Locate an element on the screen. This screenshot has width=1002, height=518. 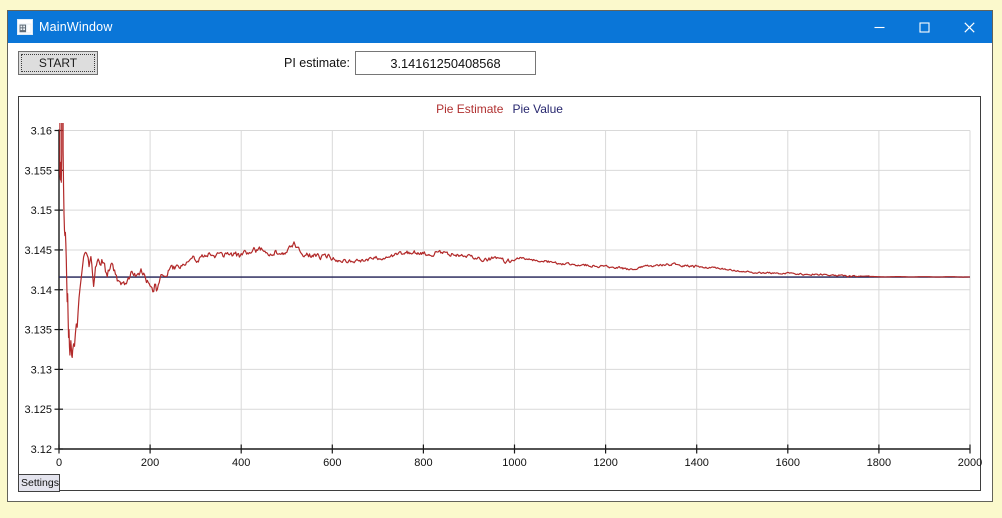
settings-tab-label: Settings is located at coordinates (40, 483).